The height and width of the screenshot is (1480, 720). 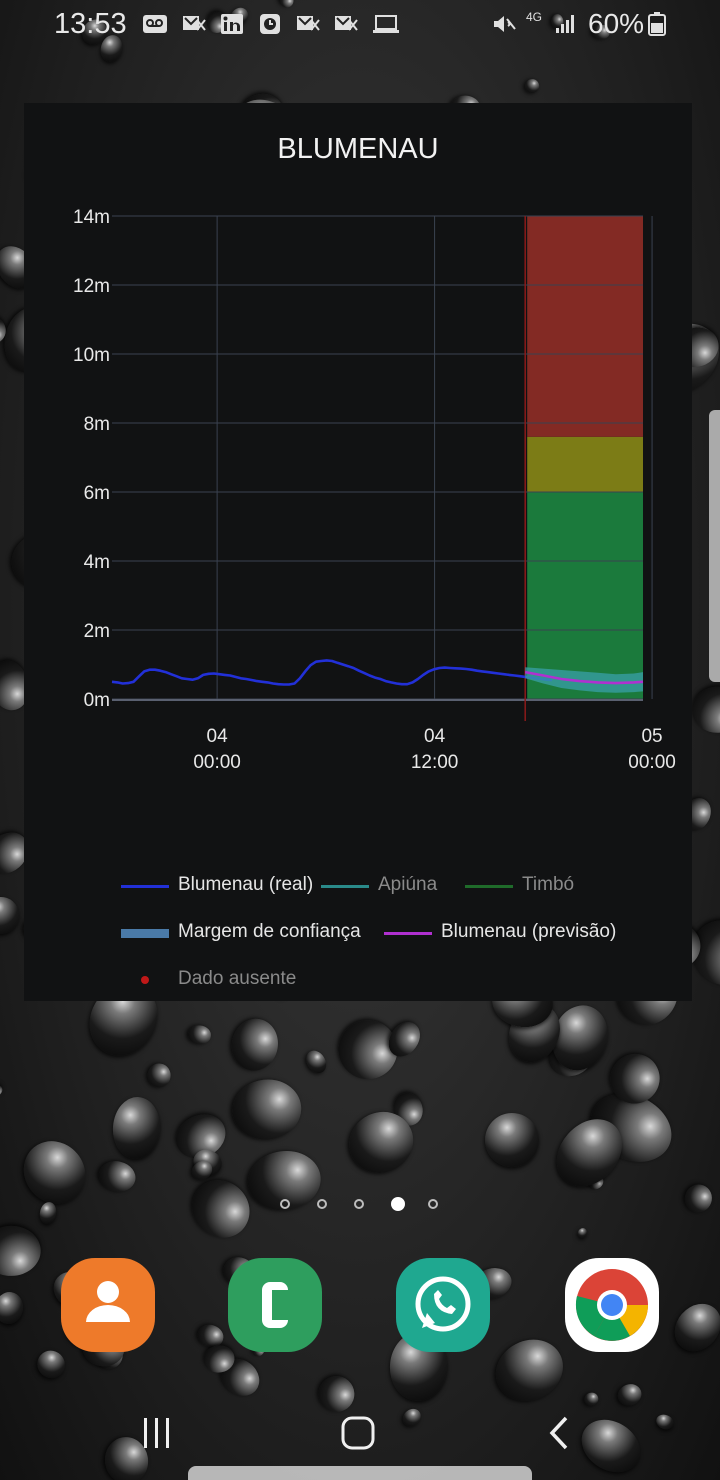 I want to click on widget-title: BLUMENAU, so click(x=358, y=149).